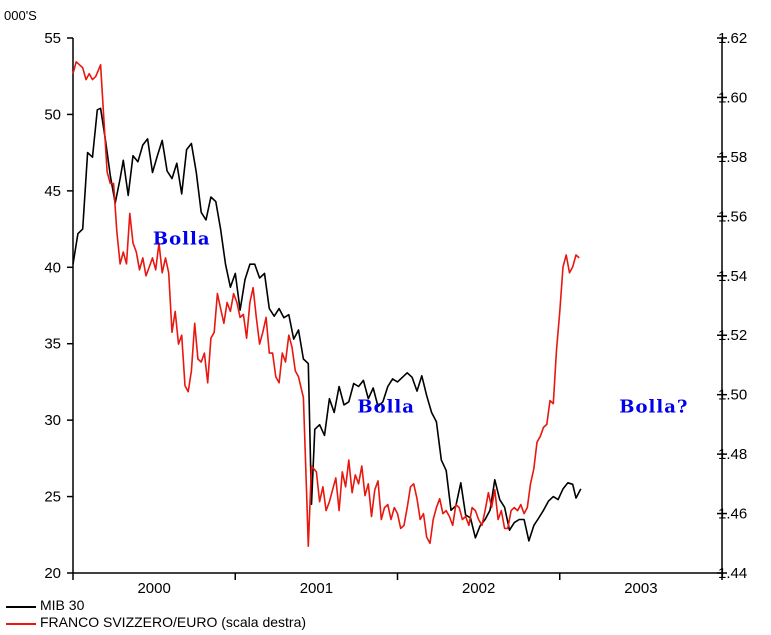 This screenshot has height=635, width=771. I want to click on x-tick-label: 2003, so click(640, 588).